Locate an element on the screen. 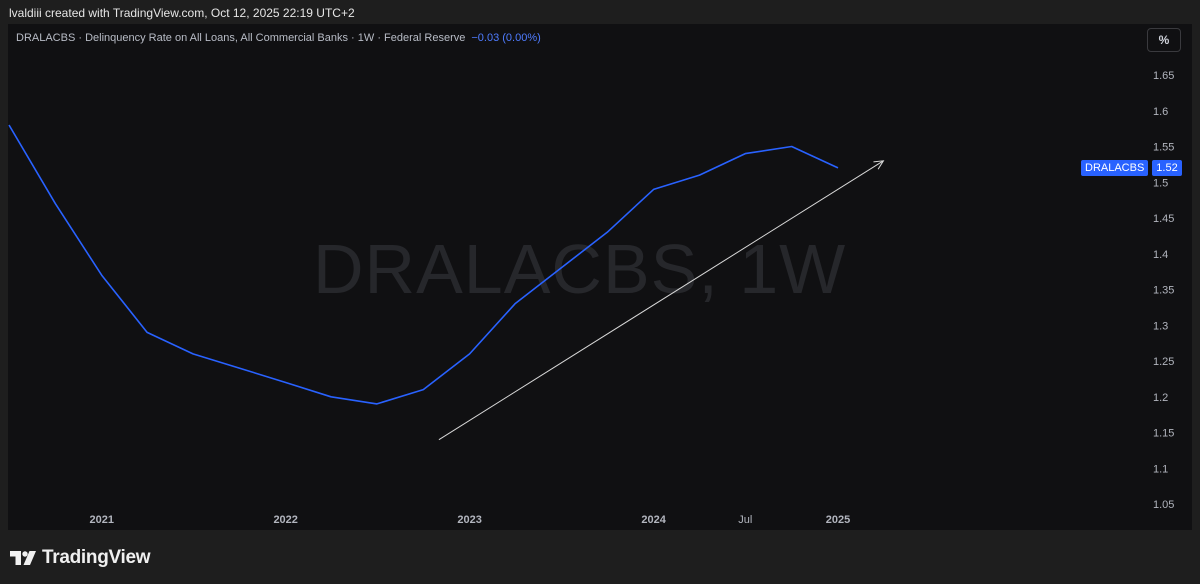 The height and width of the screenshot is (584, 1200). brand-name: TradingView is located at coordinates (96, 557).